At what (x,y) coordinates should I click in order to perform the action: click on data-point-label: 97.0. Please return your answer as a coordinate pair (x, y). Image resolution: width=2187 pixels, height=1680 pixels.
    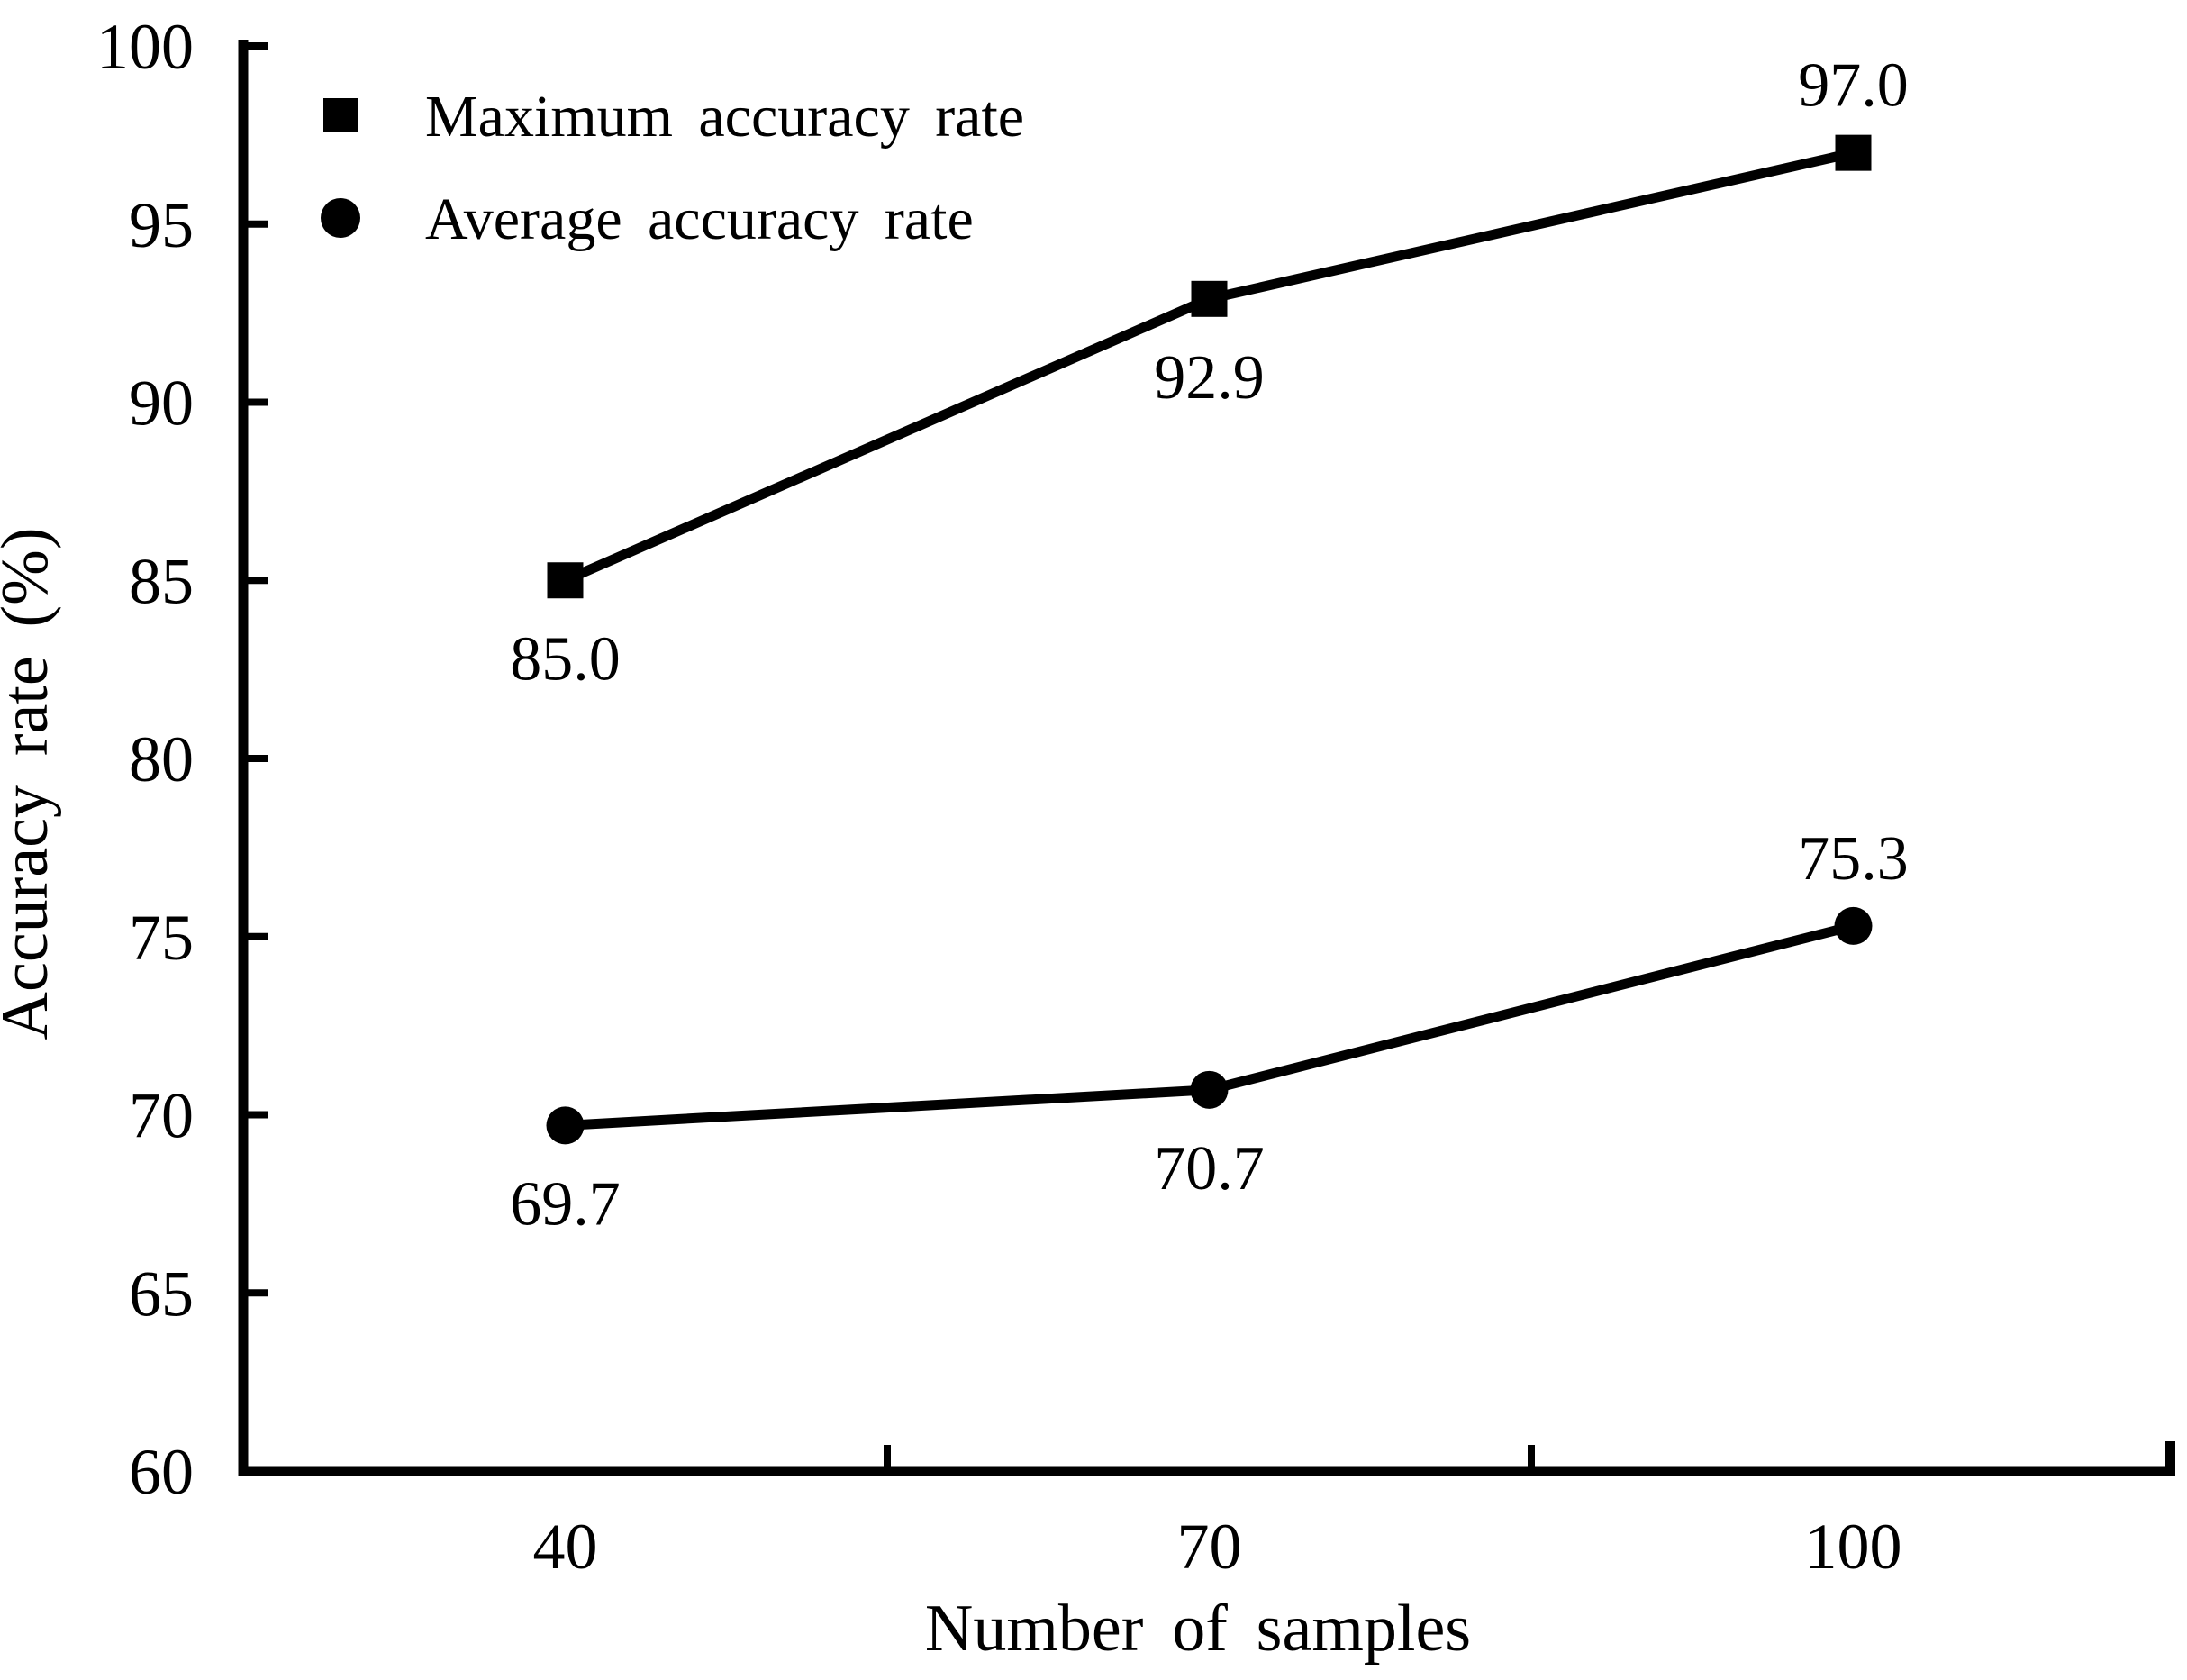
    Looking at the image, I should click on (1854, 86).